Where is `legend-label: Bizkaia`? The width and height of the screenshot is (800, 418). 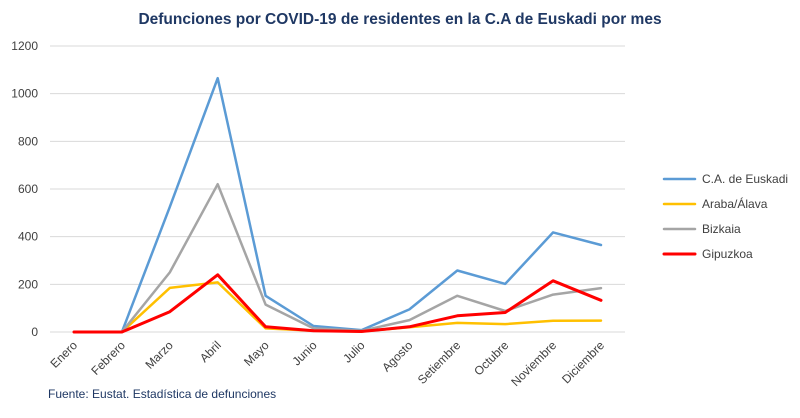 legend-label: Bizkaia is located at coordinates (721, 229).